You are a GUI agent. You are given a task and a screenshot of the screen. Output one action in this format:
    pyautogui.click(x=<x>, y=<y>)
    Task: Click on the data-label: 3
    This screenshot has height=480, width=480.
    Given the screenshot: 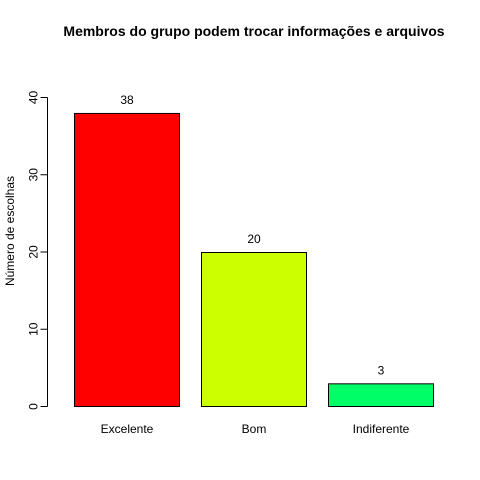 What is the action you would take?
    pyautogui.click(x=381, y=370)
    